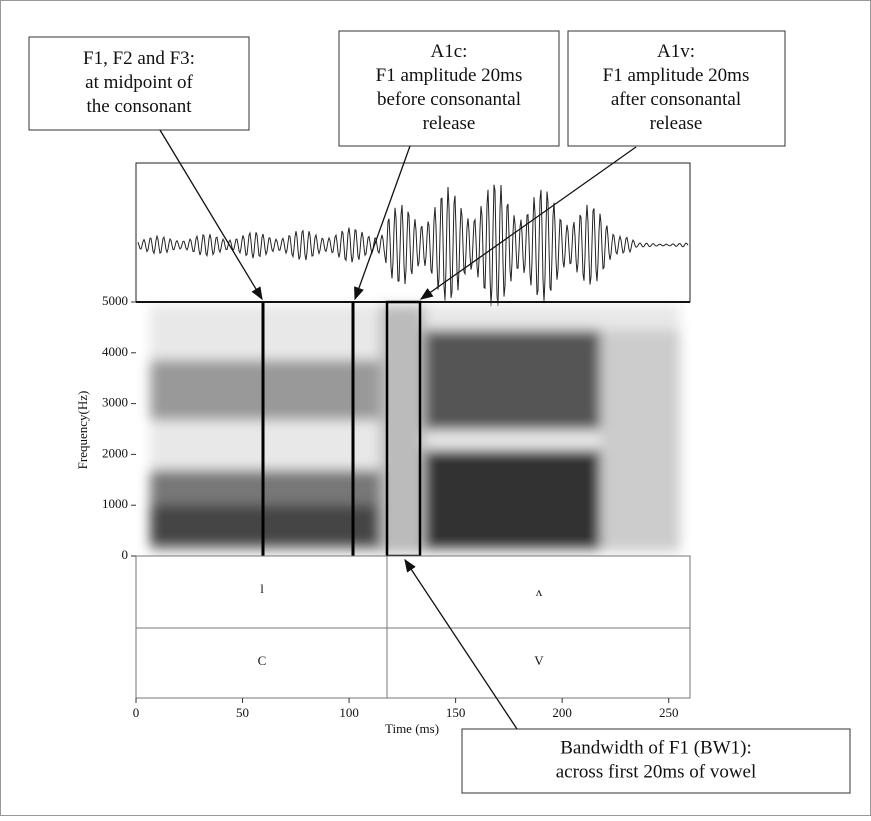  What do you see at coordinates (412, 728) in the screenshot?
I see `x-axis-label: Time (ms)` at bounding box center [412, 728].